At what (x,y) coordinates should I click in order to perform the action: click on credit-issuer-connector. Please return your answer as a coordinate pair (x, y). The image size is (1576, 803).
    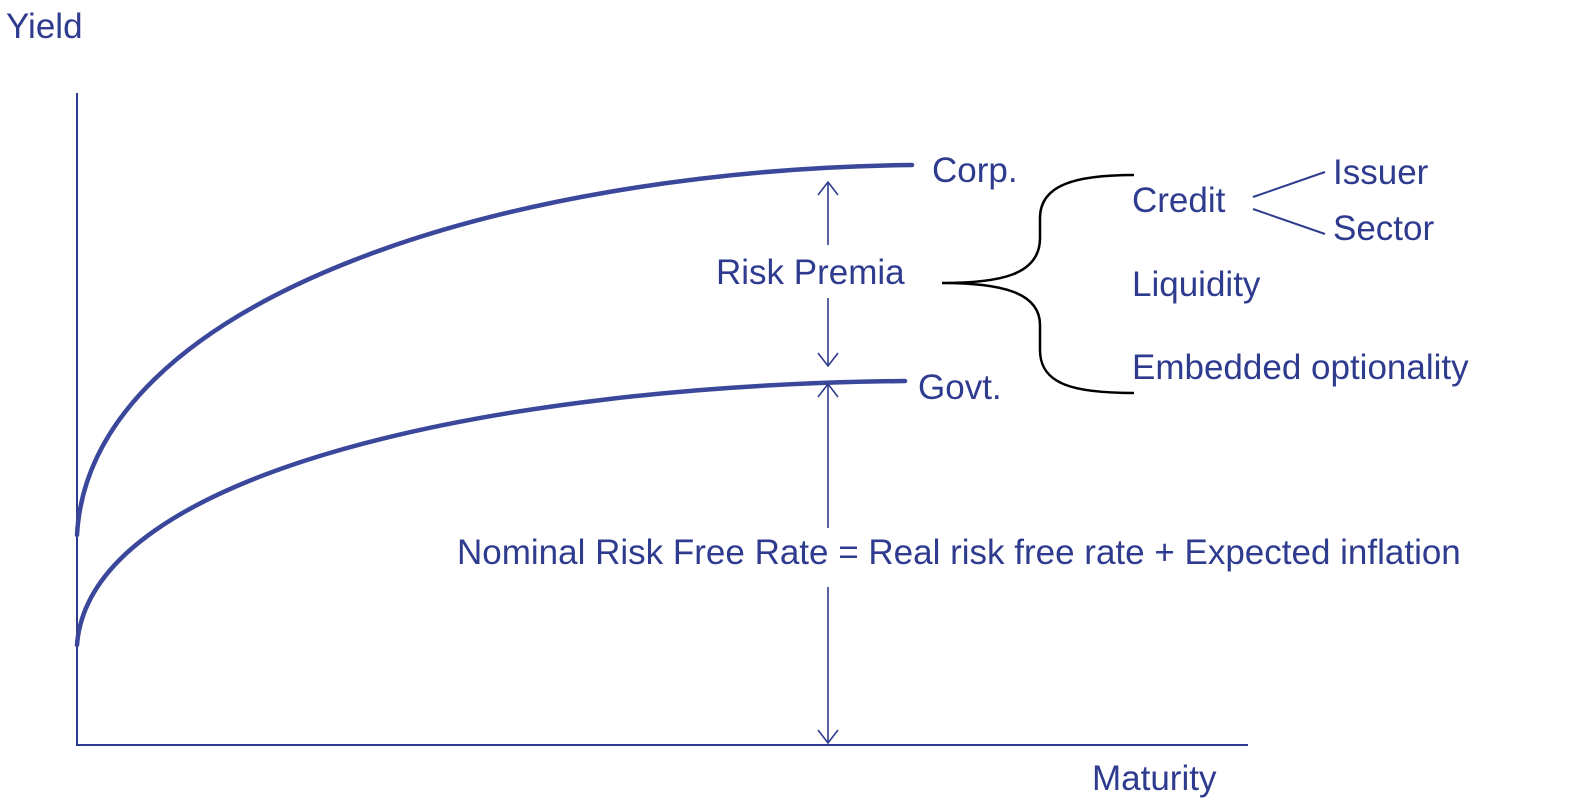
    Looking at the image, I should click on (1289, 184).